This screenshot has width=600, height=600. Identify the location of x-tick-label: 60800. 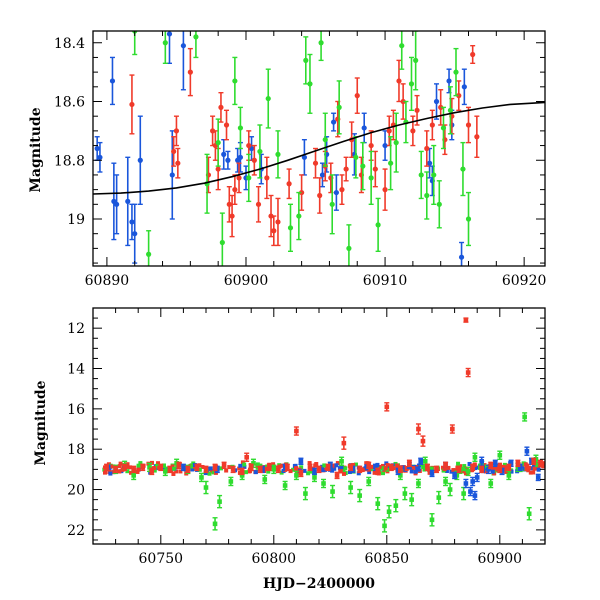
(274, 559).